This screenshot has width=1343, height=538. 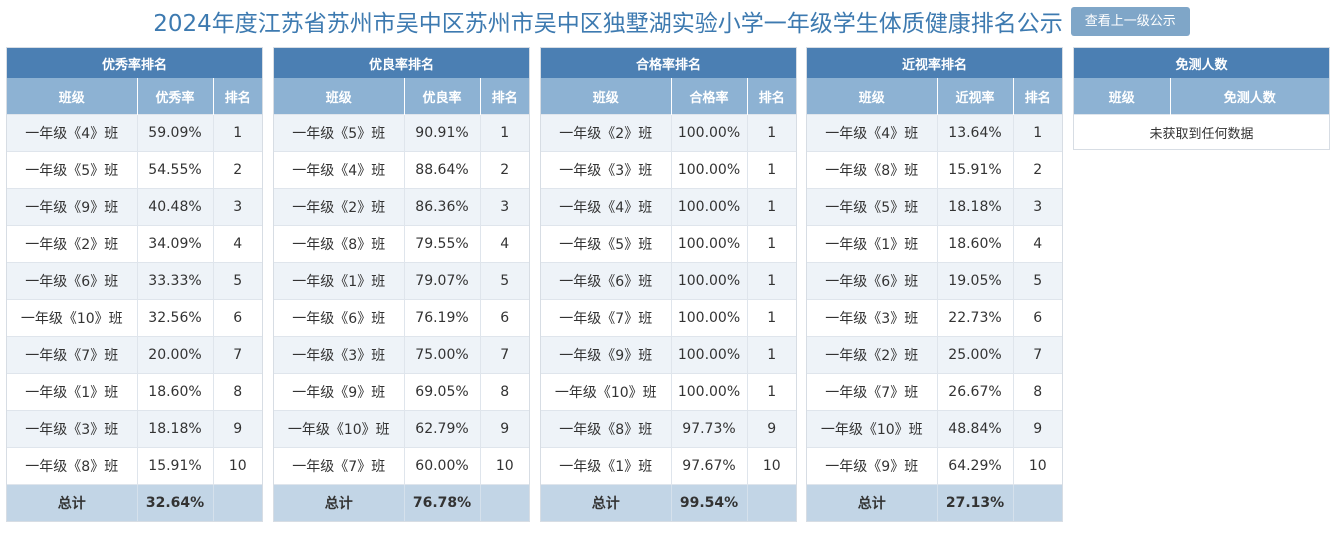 What do you see at coordinates (975, 392) in the screenshot?
I see `rate-cell: 26.67%` at bounding box center [975, 392].